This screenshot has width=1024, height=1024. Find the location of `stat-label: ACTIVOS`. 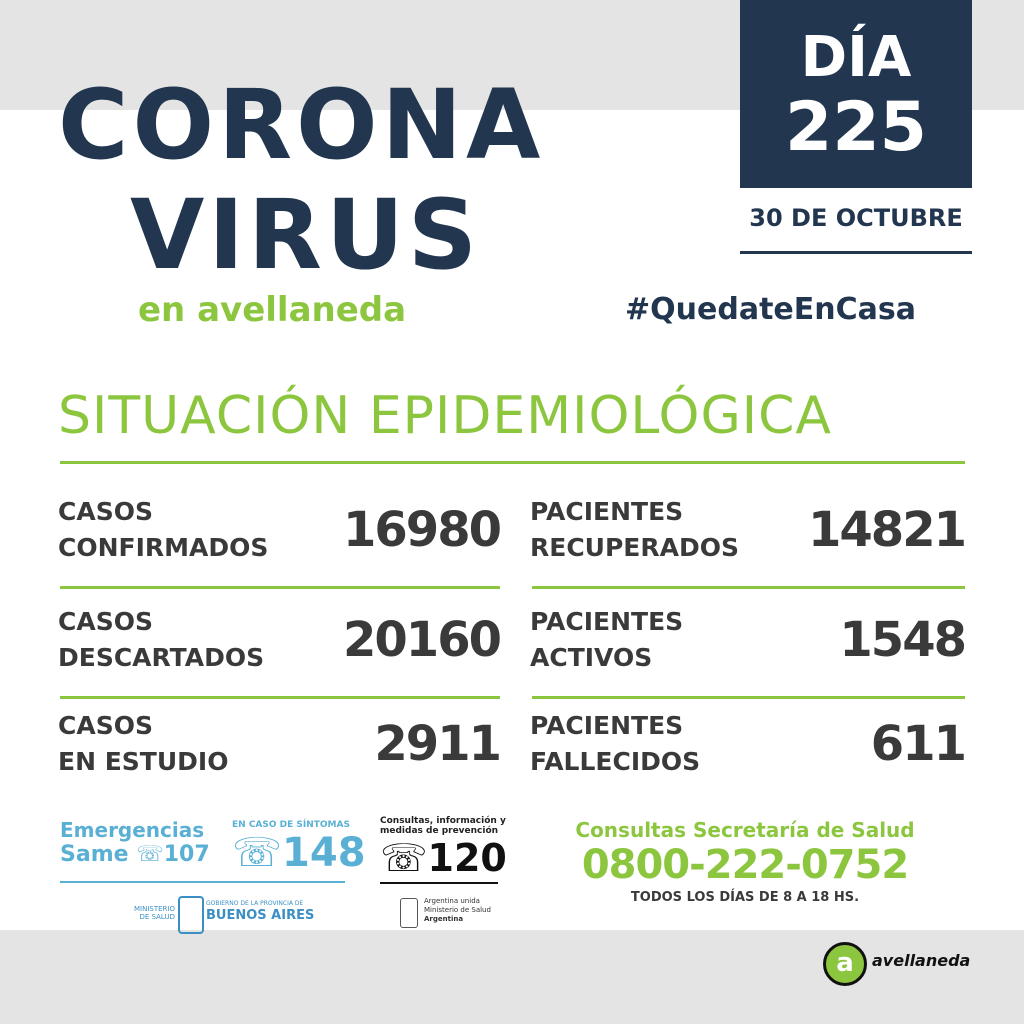

stat-label: ACTIVOS is located at coordinates (591, 657).